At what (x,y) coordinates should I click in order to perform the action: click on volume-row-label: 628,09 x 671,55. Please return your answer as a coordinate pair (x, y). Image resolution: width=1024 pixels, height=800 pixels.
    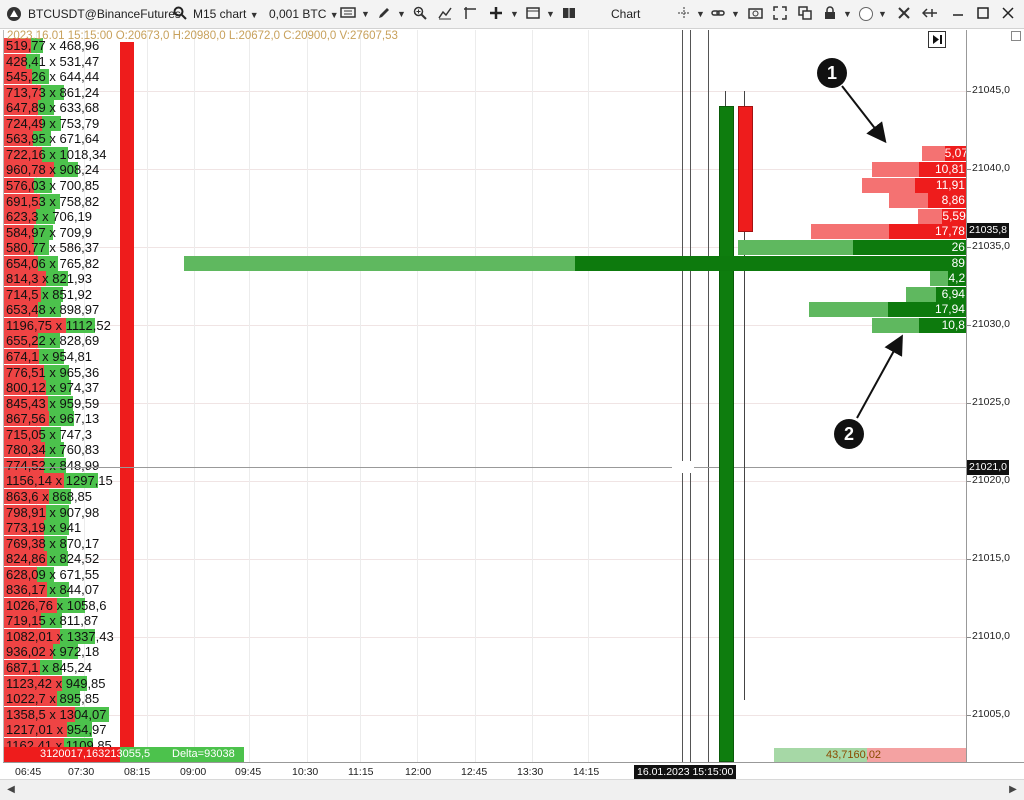
    Looking at the image, I should click on (53, 574).